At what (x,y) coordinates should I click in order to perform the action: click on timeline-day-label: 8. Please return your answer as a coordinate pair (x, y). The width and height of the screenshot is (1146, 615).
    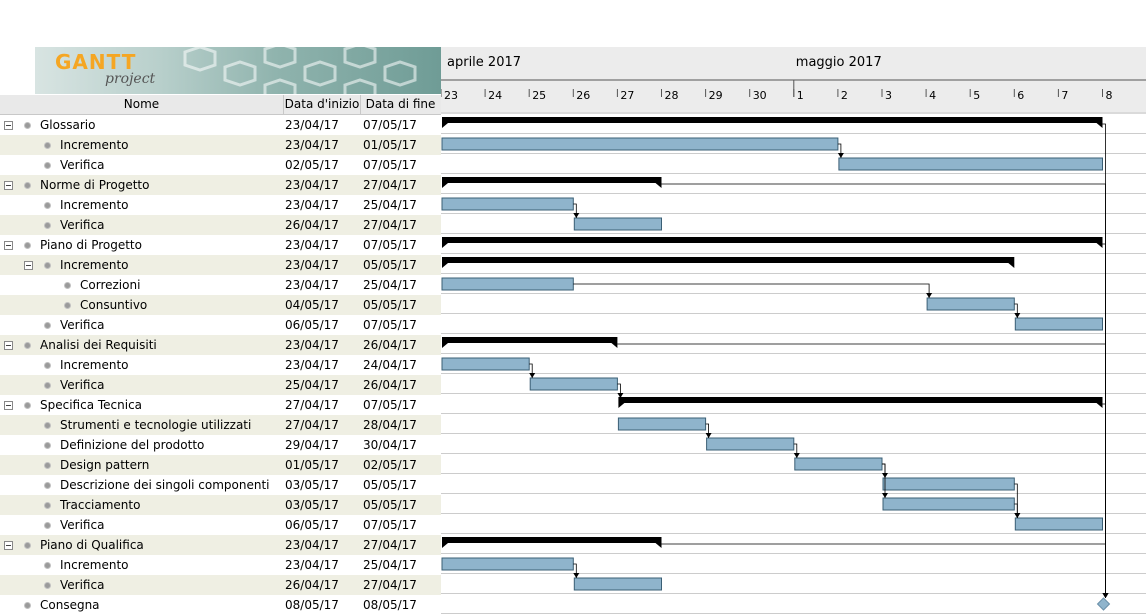
    Looking at the image, I should click on (1109, 95).